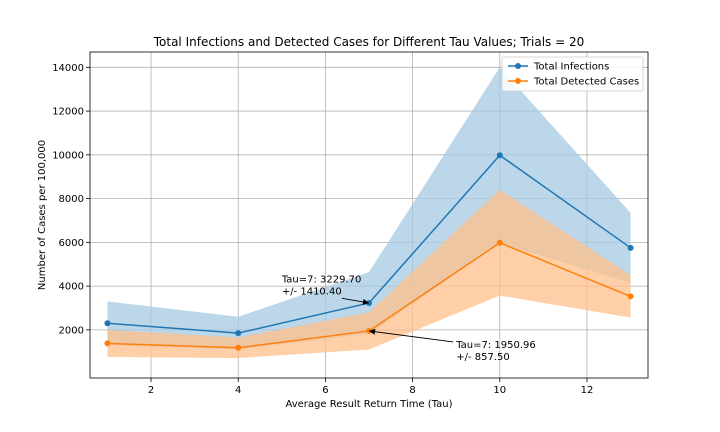 The width and height of the screenshot is (720, 432). What do you see at coordinates (368, 404) in the screenshot?
I see `x-axis-title: Average Result Return Time (Tau)` at bounding box center [368, 404].